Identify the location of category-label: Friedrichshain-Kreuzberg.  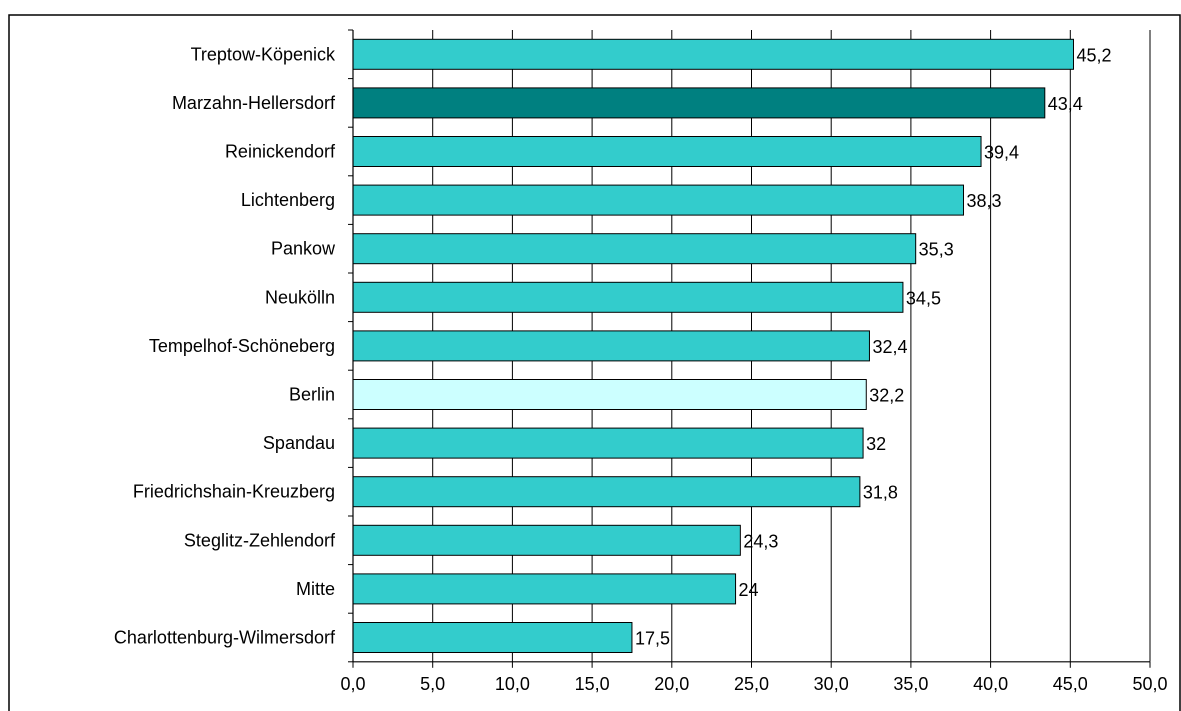
(234, 492).